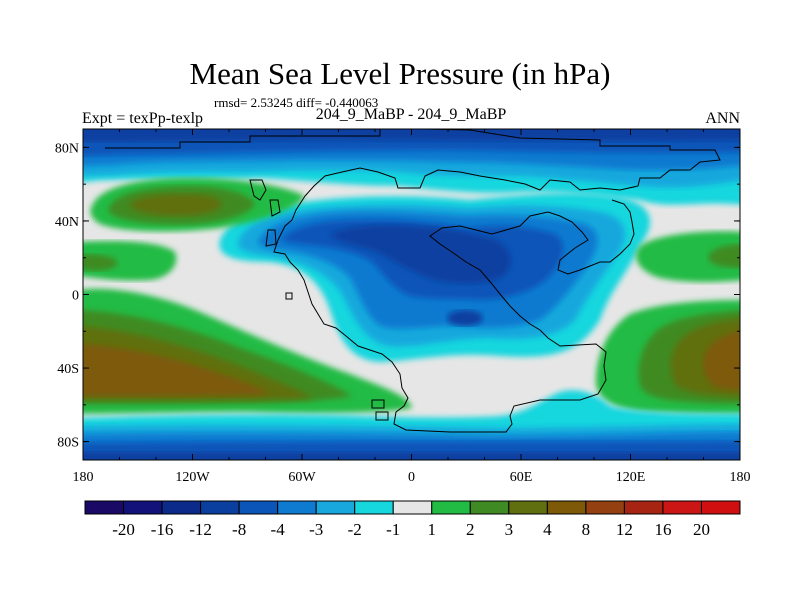  What do you see at coordinates (721, 360) in the screenshot?
I see `eastern-southern-high-darkbrown` at bounding box center [721, 360].